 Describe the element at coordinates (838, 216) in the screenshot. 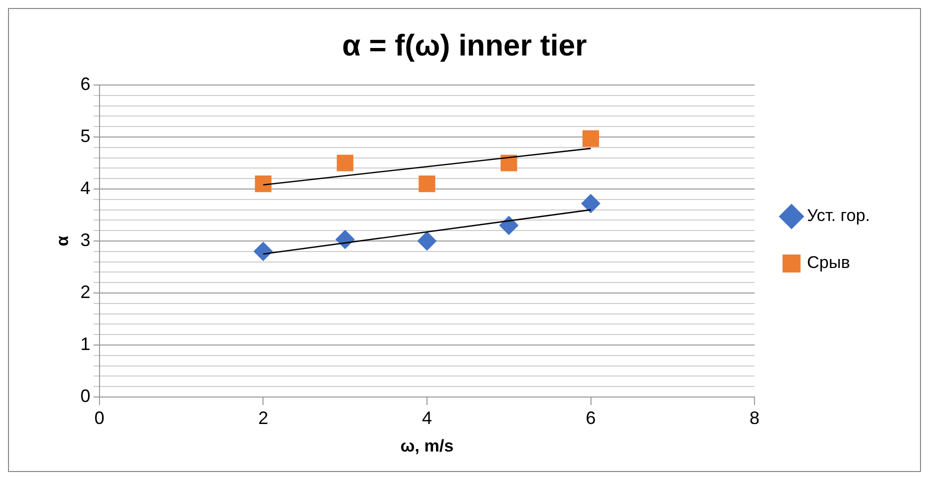

I see `legend-label: Уст. гор.` at that location.